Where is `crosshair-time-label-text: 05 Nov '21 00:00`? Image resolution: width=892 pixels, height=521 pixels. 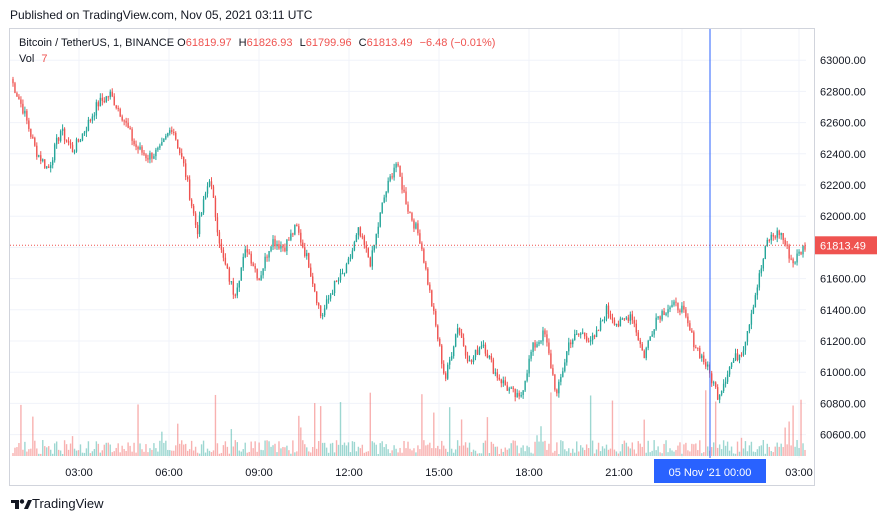 crosshair-time-label-text: 05 Nov '21 00:00 is located at coordinates (710, 473).